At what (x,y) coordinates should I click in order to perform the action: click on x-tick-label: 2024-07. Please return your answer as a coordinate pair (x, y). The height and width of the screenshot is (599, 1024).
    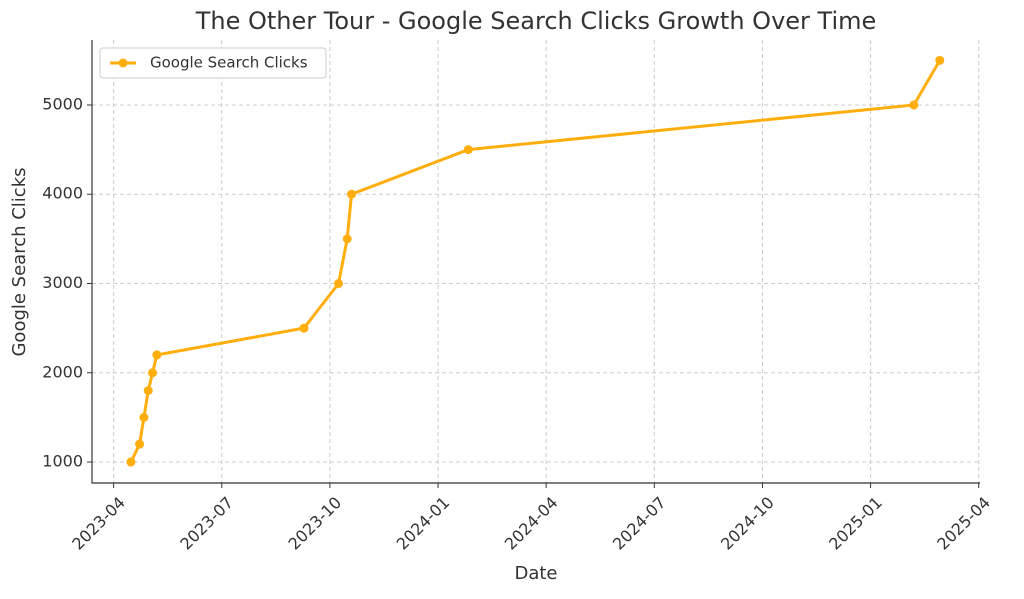
    Looking at the image, I should click on (639, 523).